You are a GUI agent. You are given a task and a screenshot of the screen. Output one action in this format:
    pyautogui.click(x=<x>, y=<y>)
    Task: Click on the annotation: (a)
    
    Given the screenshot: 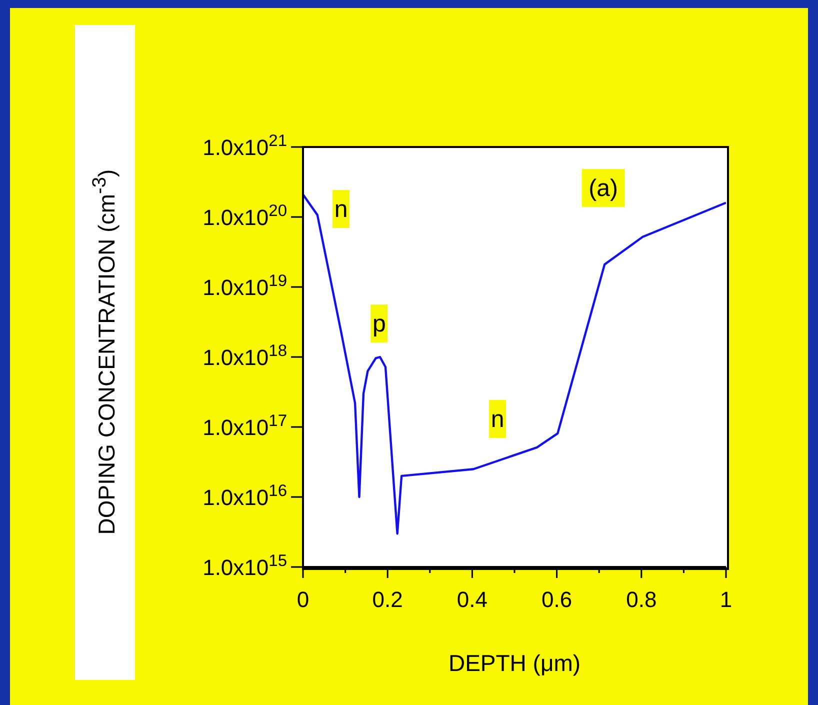 What is the action you would take?
    pyautogui.click(x=603, y=188)
    